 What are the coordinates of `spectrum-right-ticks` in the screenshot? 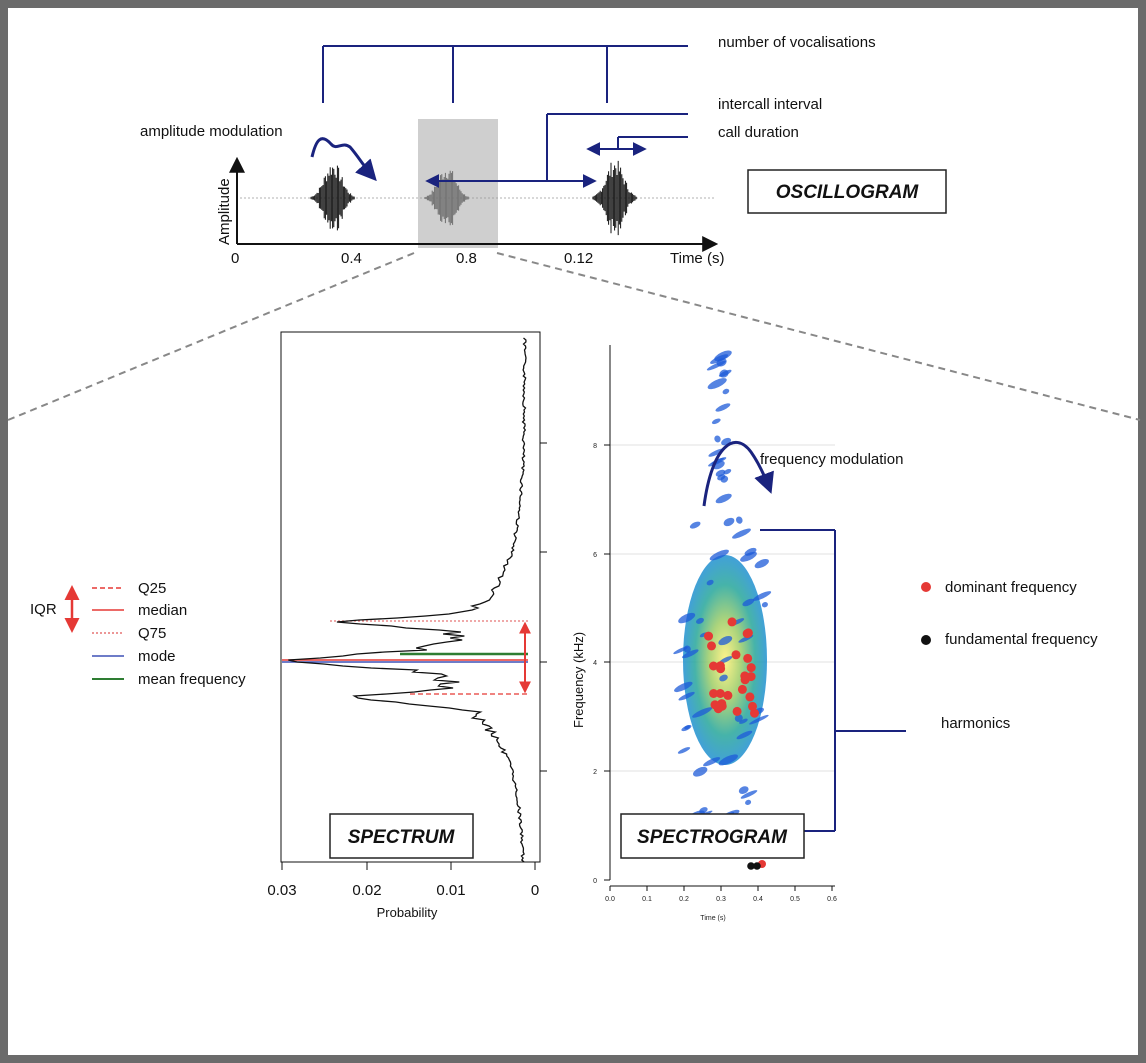 It's located at (543, 607).